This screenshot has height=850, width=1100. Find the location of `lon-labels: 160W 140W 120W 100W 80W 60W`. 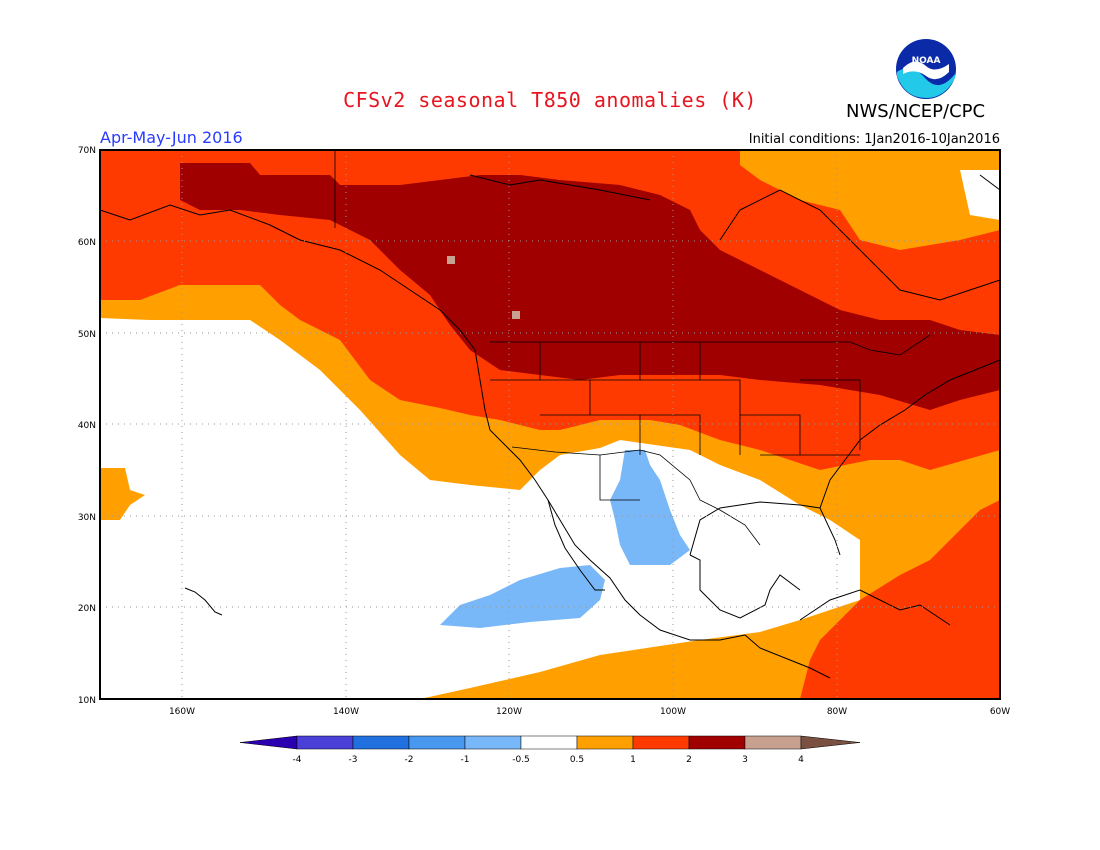

lon-labels: 160W 140W 120W 100W 80W 60W is located at coordinates (589, 712).